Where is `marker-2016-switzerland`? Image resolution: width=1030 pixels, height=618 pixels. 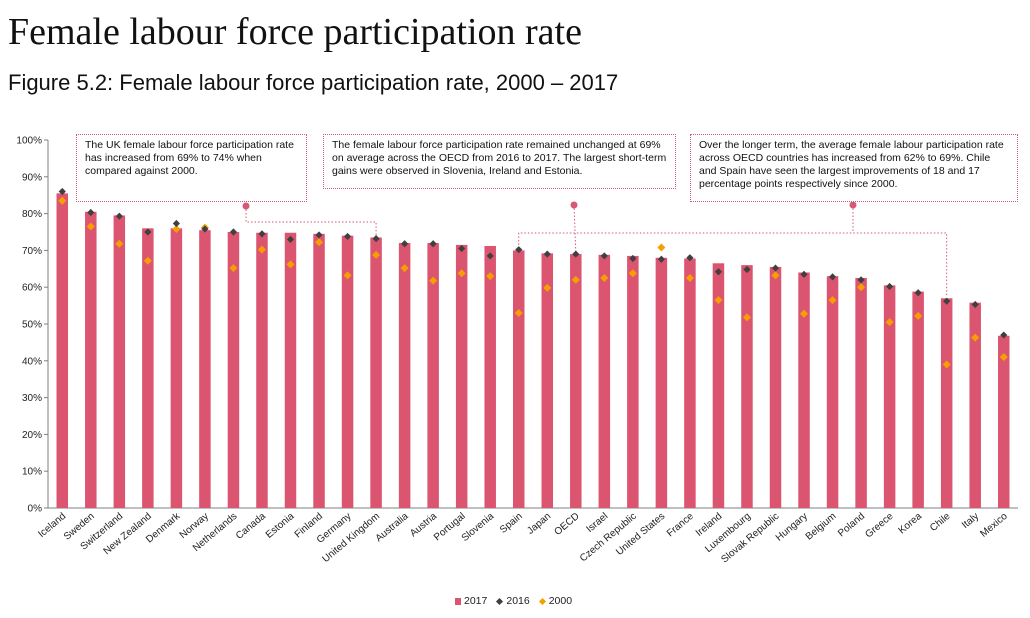
marker-2016-switzerland is located at coordinates (119, 216).